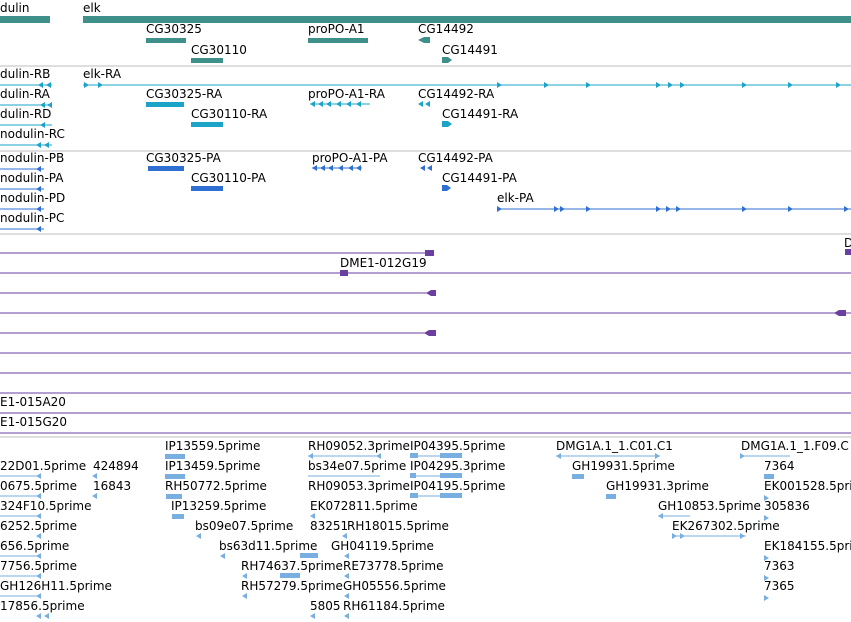  I want to click on protein-cg30325-pa-bar, so click(166, 168).